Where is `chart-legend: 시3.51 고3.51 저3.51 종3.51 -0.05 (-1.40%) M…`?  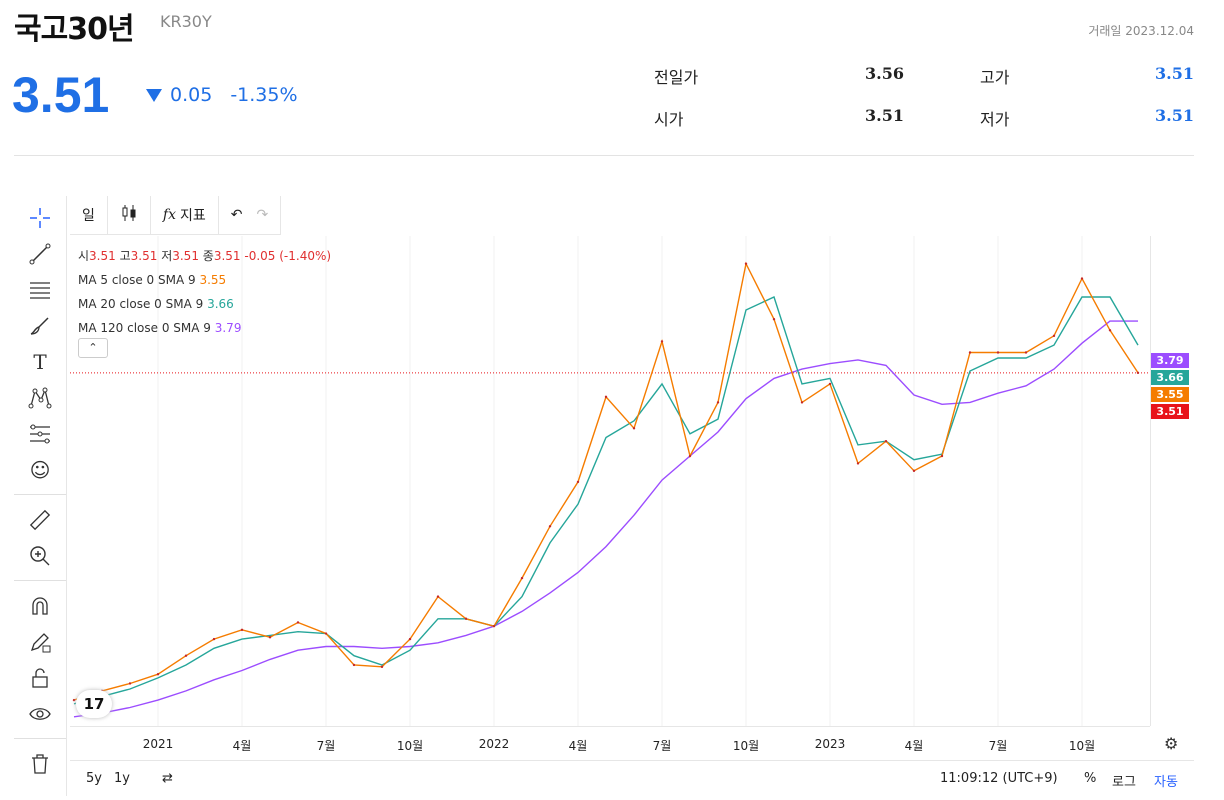 chart-legend: 시3.51 고3.51 저3.51 종3.51 -0.05 (-1.40%) M… is located at coordinates (204, 292).